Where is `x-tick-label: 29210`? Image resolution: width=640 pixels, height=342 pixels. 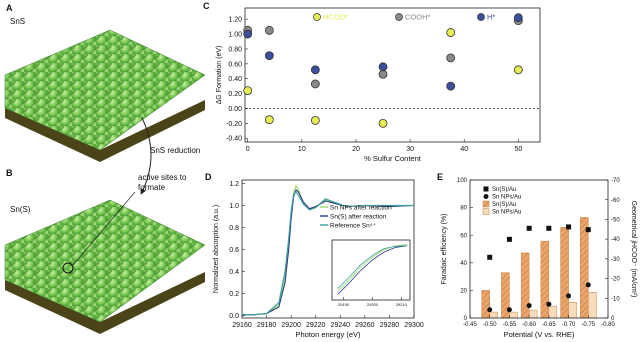
x-tick-label: 29210 is located at coordinates (402, 304).